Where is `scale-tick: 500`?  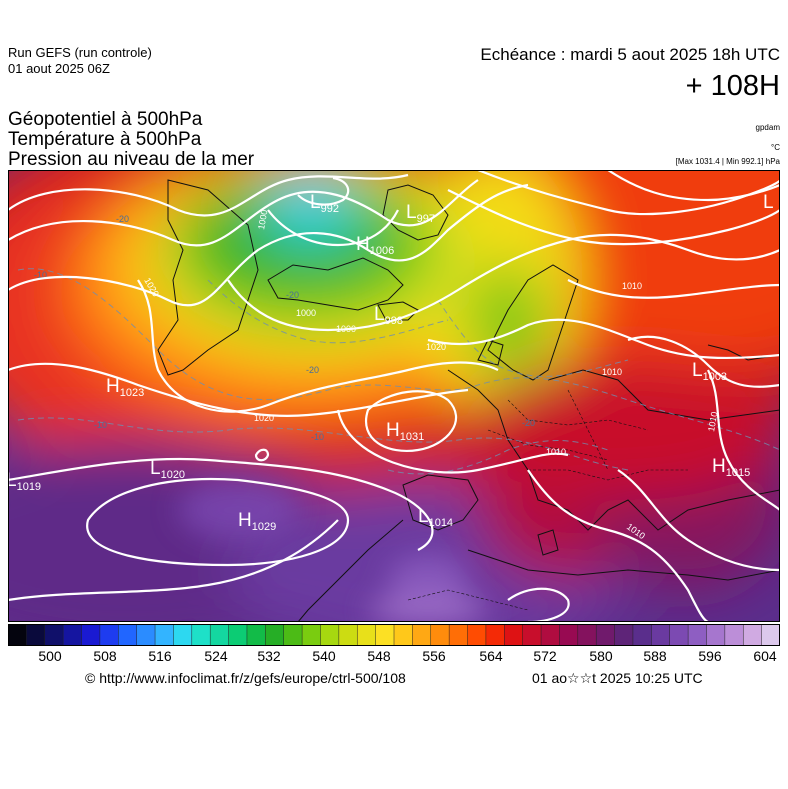 scale-tick: 500 is located at coordinates (50, 656).